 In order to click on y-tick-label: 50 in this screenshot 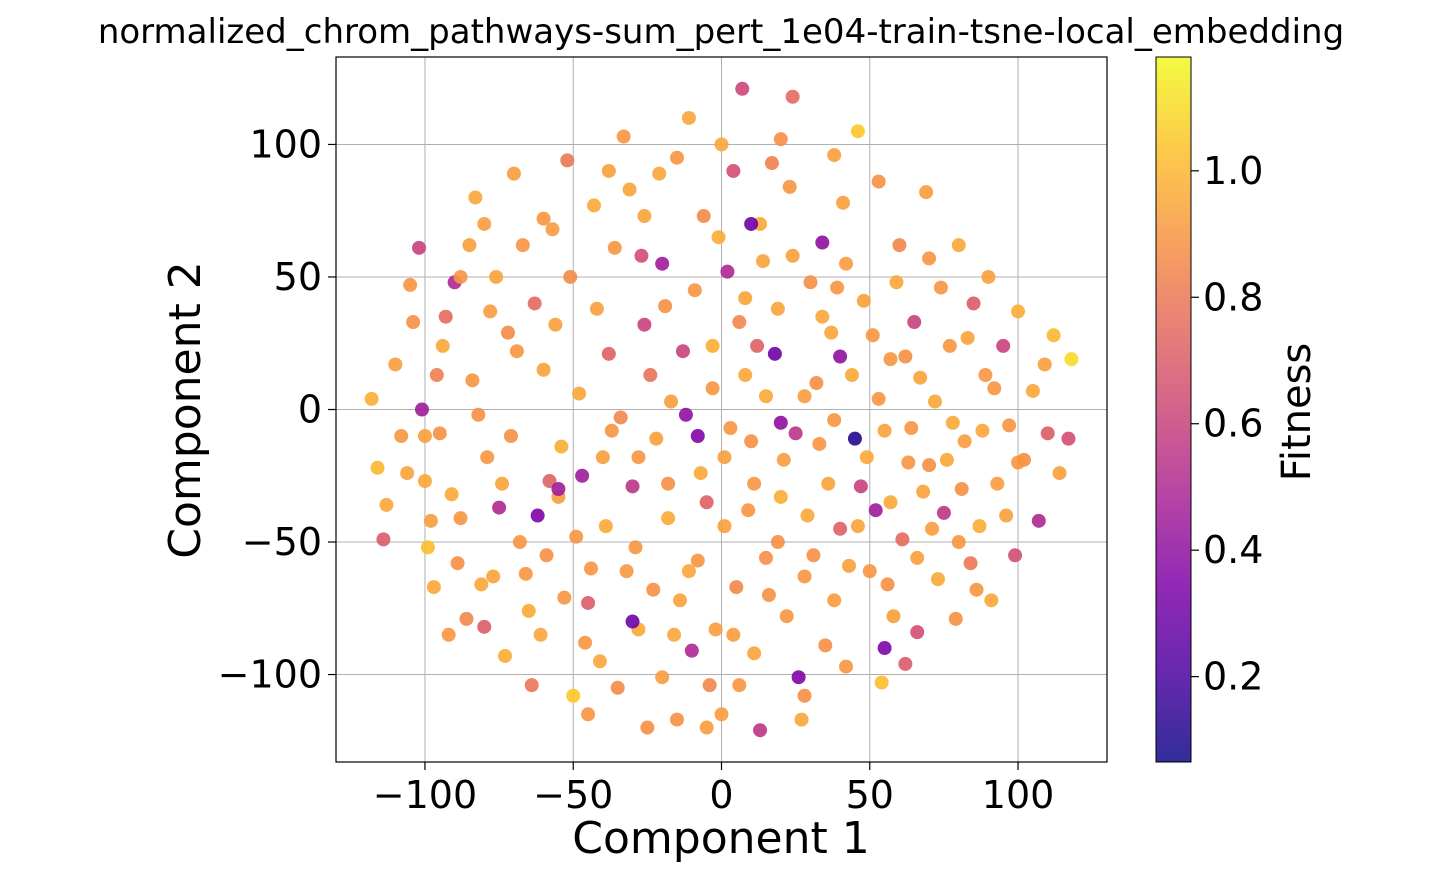, I will do `click(298, 277)`.